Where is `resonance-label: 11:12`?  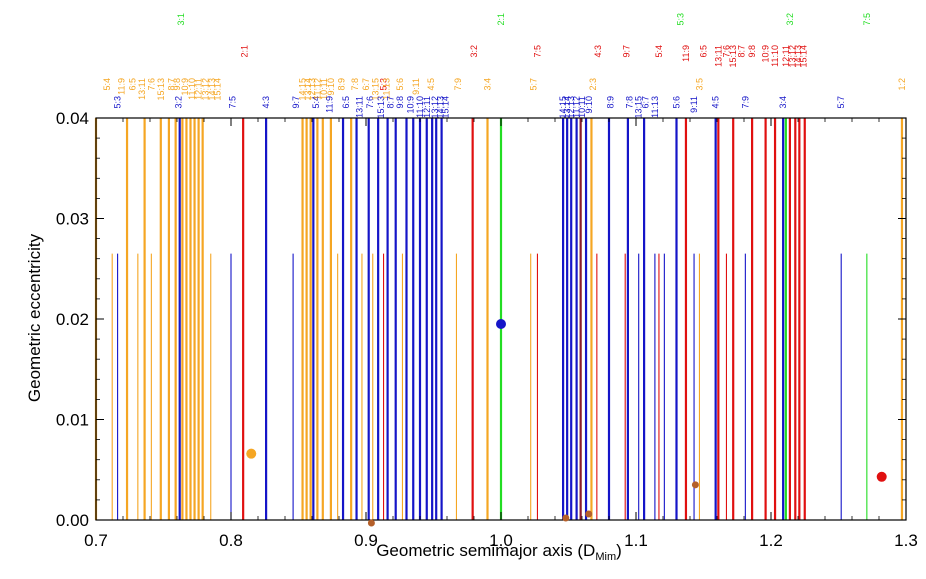 resonance-label: 11:12 is located at coordinates (577, 107).